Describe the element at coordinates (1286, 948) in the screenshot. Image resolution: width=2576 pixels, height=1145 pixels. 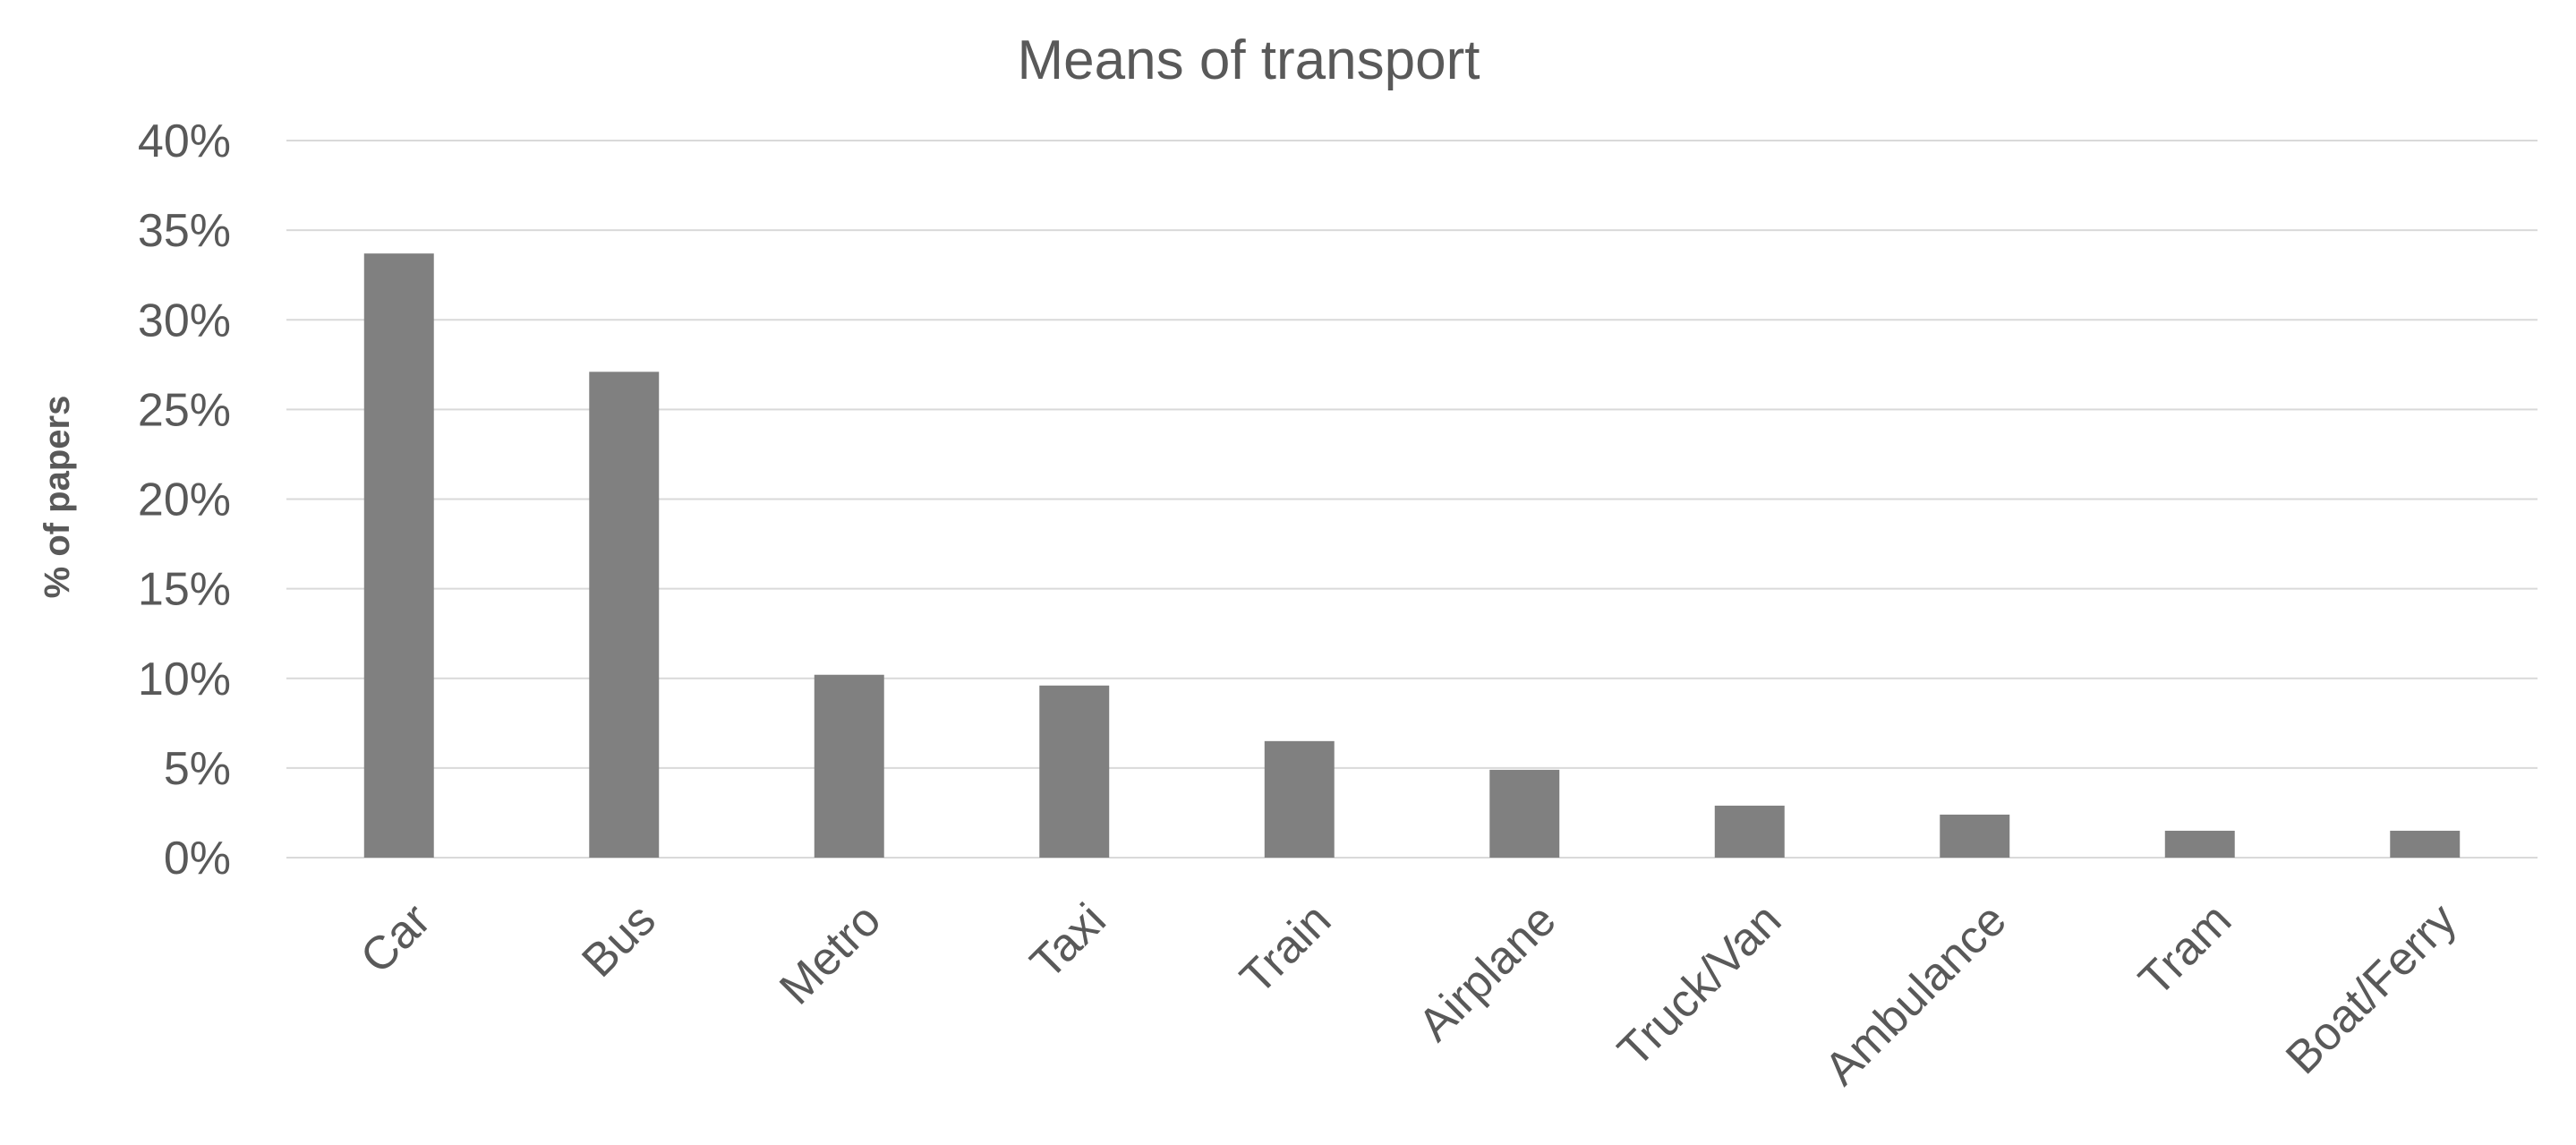
I see `x-tick-label: Train` at that location.